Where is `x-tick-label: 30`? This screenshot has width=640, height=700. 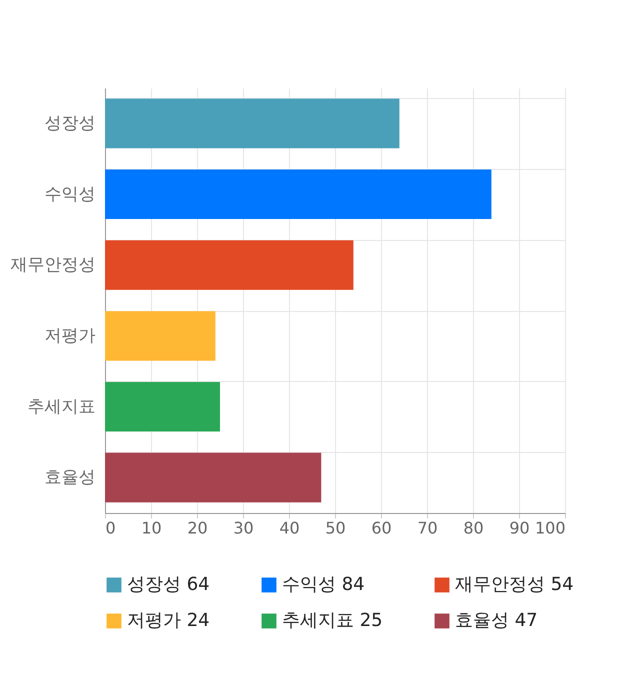 x-tick-label: 30 is located at coordinates (243, 528).